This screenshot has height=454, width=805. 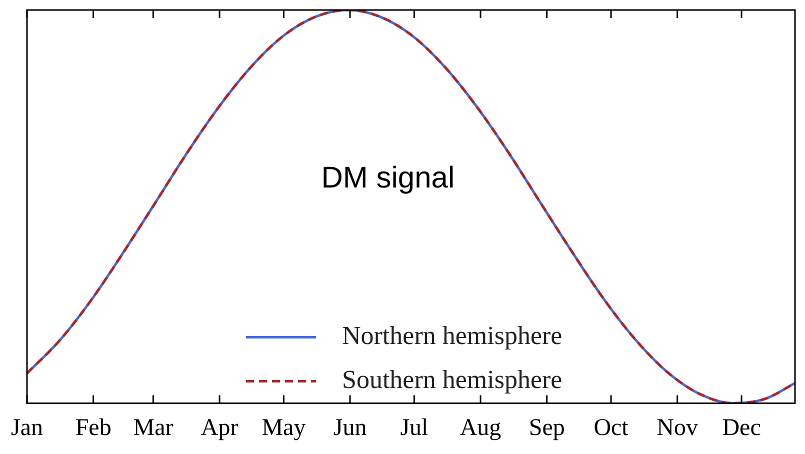 I want to click on x-tick-label: Jan, so click(x=26, y=427).